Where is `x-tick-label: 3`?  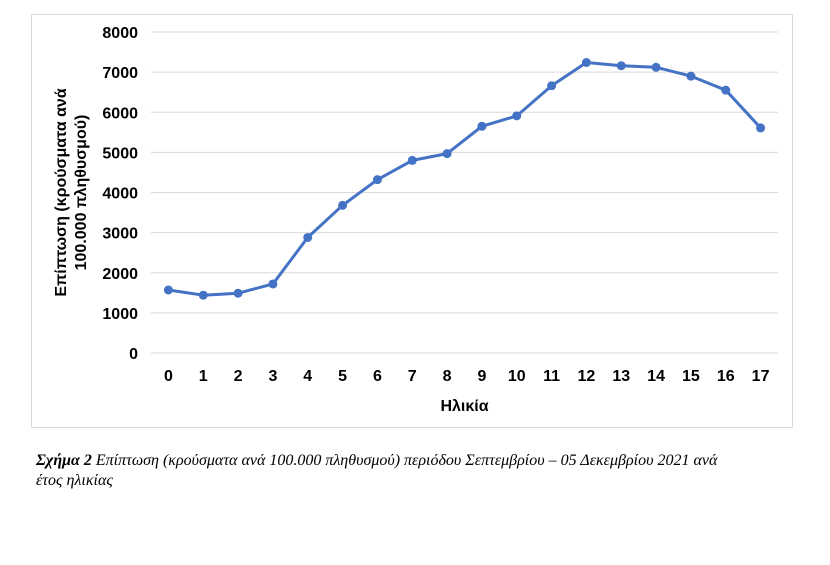
x-tick-label: 3 is located at coordinates (272, 376).